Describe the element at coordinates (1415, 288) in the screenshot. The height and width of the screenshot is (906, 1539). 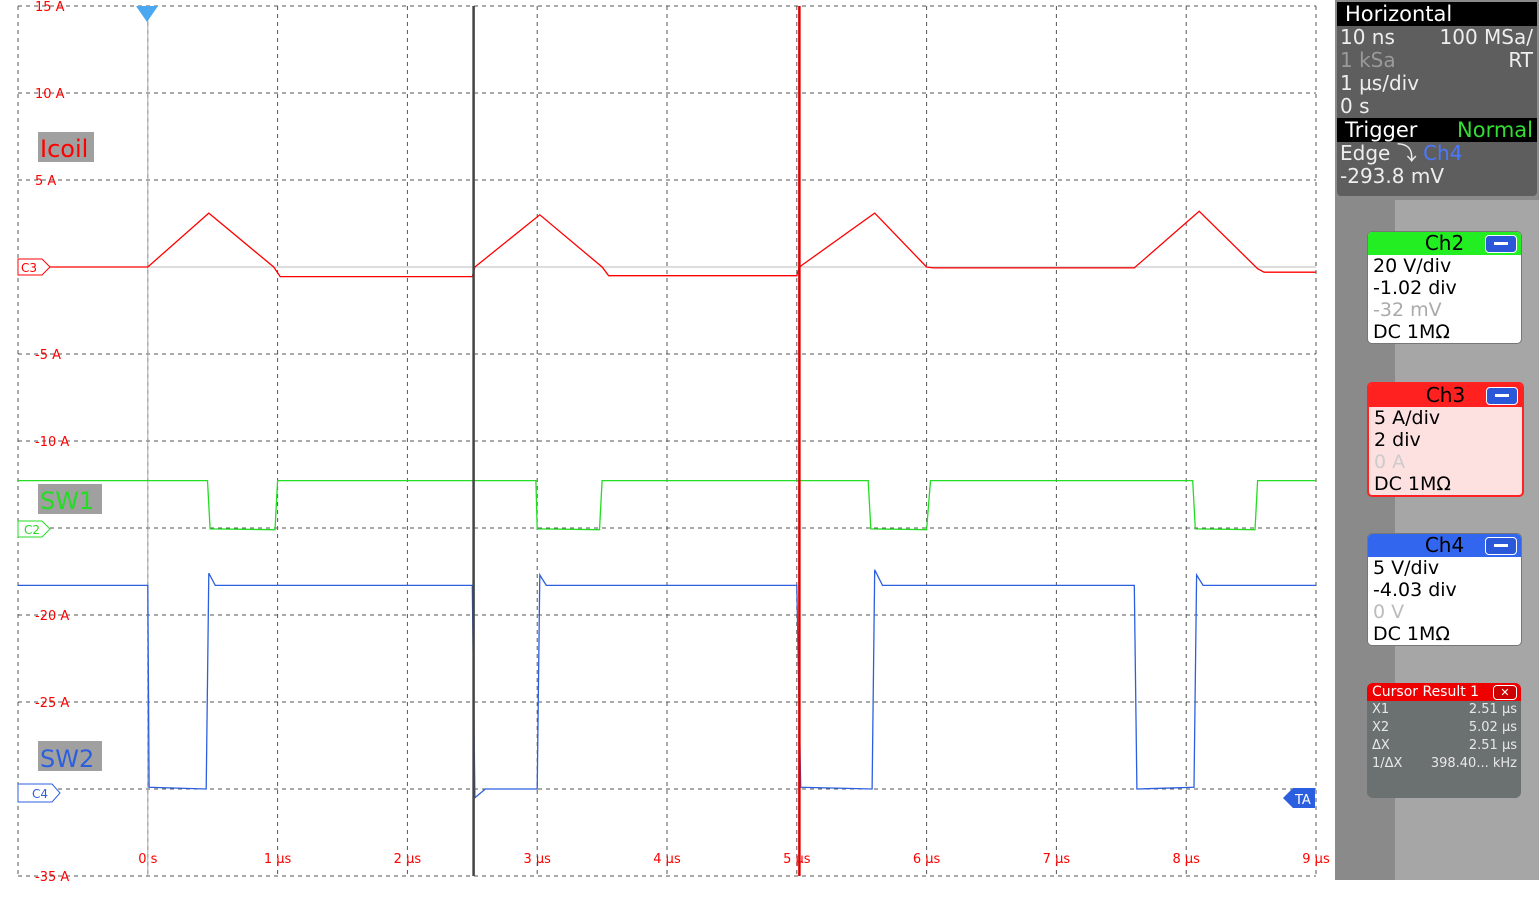
I see `ch2-offset: -1.02 div` at that location.